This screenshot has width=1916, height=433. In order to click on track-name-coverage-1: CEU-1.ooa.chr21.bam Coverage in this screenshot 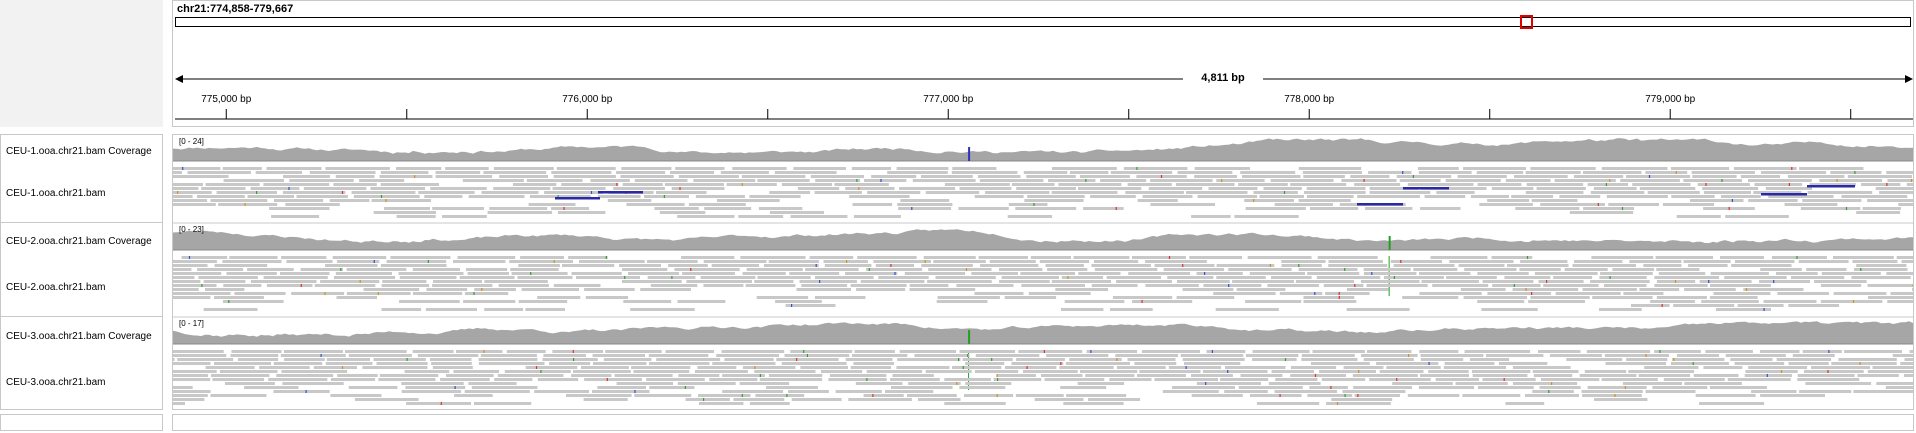, I will do `click(79, 151)`.